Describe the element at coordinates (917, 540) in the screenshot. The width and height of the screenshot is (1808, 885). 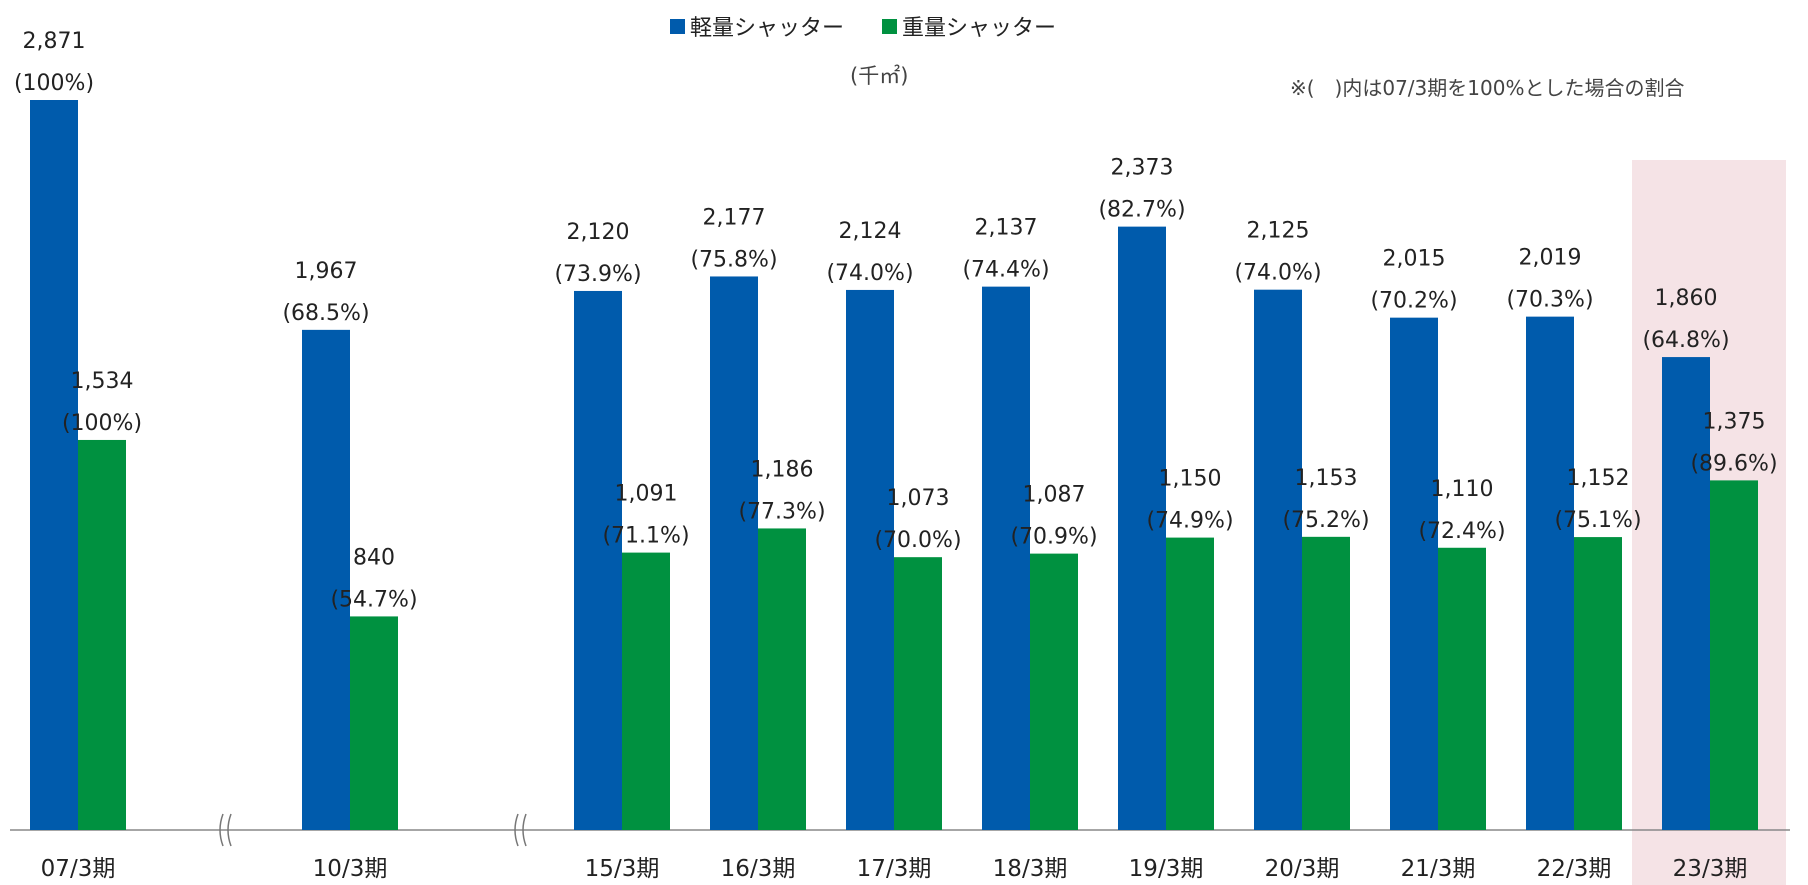
I see `pct-label-heavy: (70.0%)` at that location.